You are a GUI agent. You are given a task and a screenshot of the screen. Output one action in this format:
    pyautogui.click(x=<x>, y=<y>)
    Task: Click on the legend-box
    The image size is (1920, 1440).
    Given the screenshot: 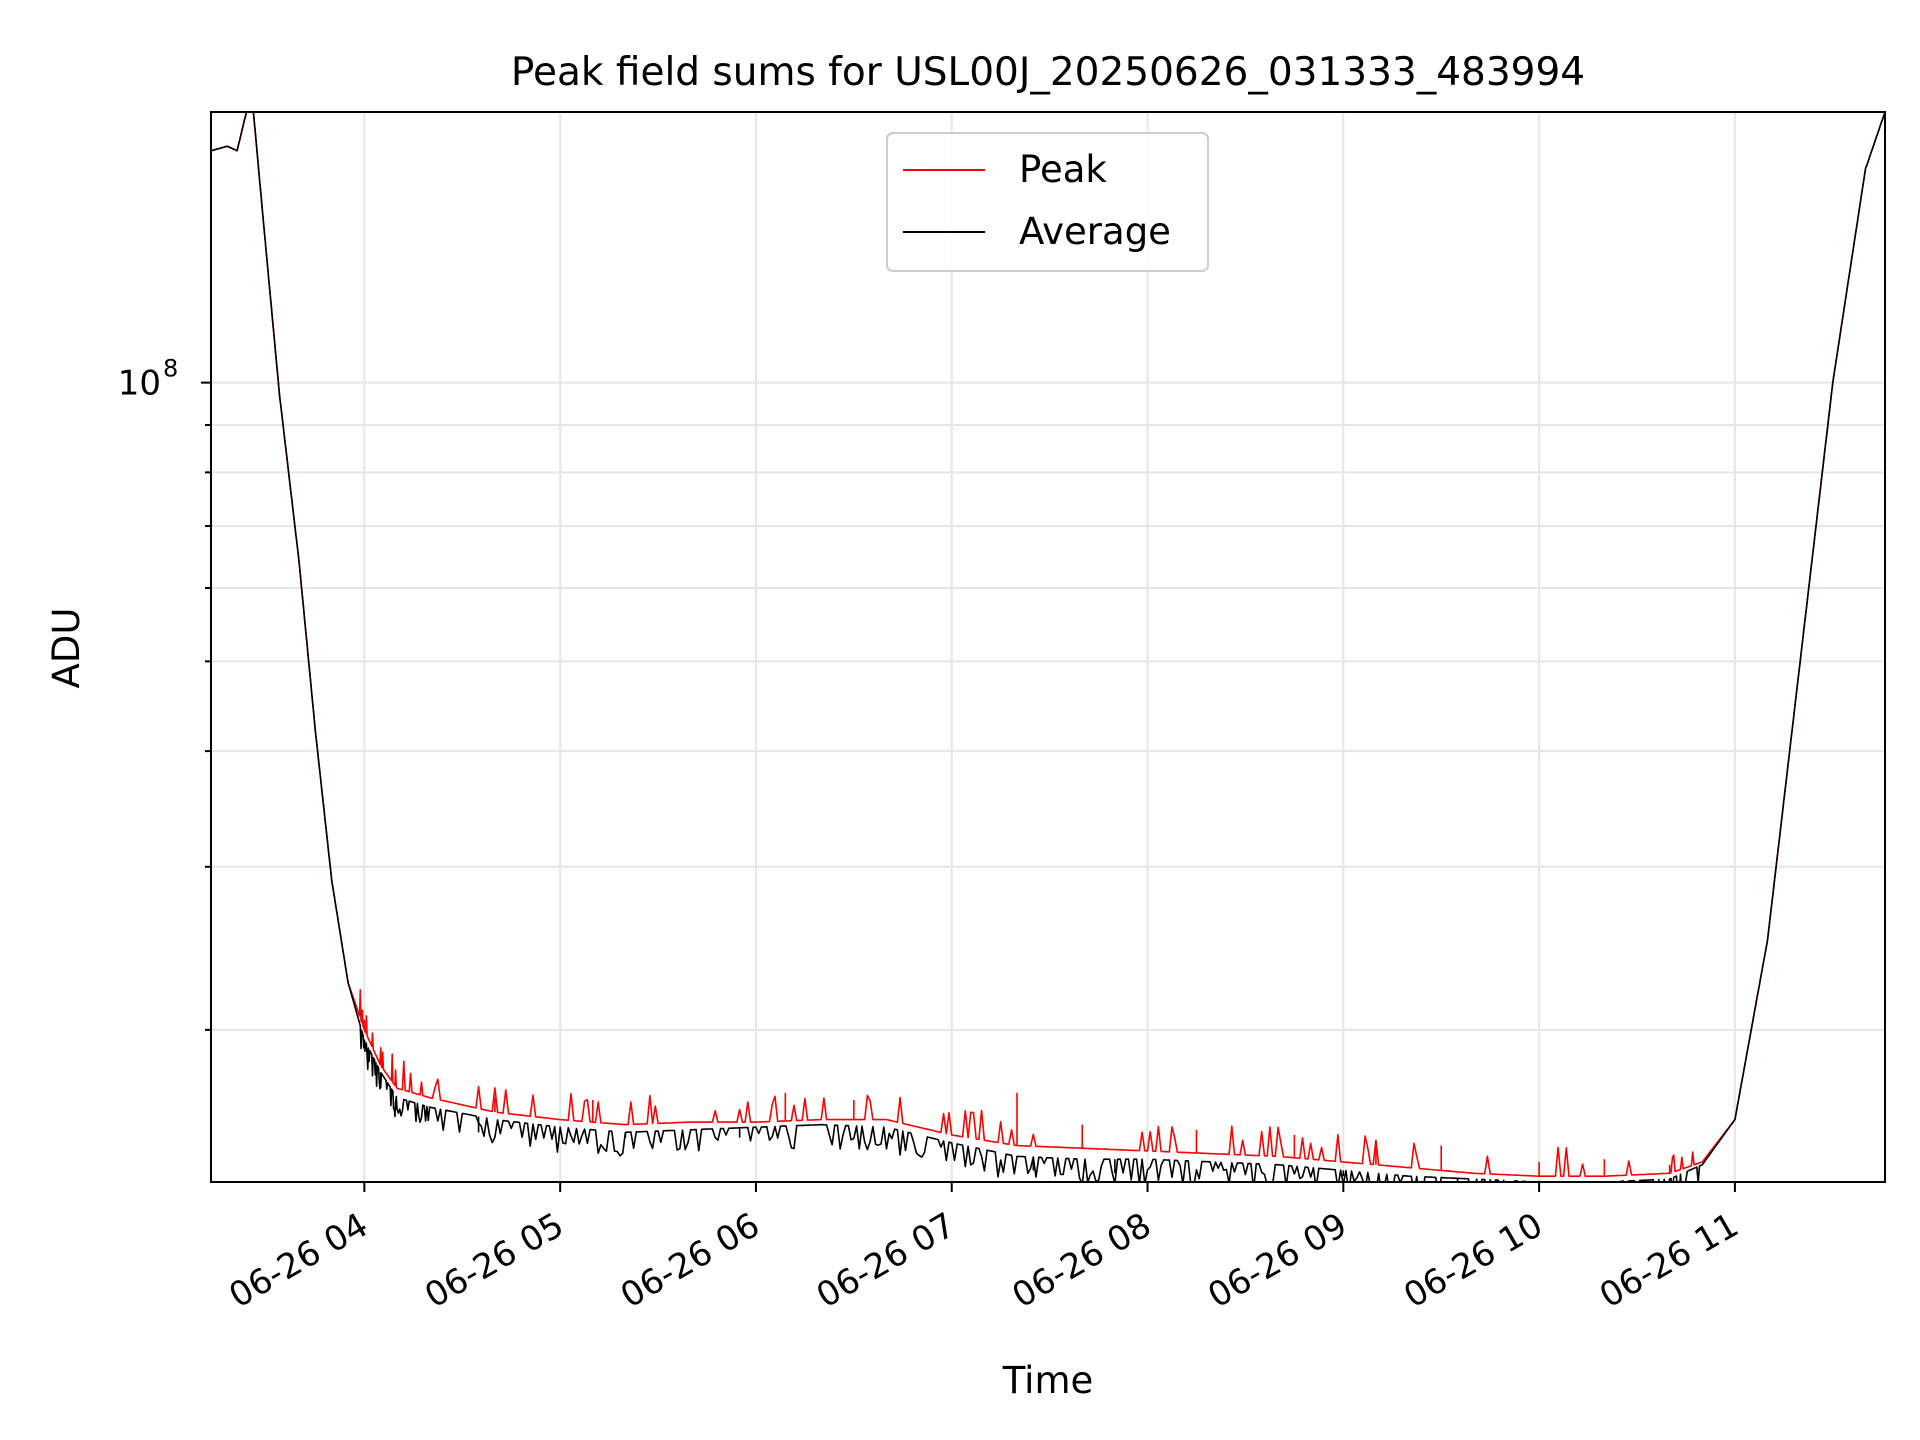 What is the action you would take?
    pyautogui.click(x=1047, y=202)
    